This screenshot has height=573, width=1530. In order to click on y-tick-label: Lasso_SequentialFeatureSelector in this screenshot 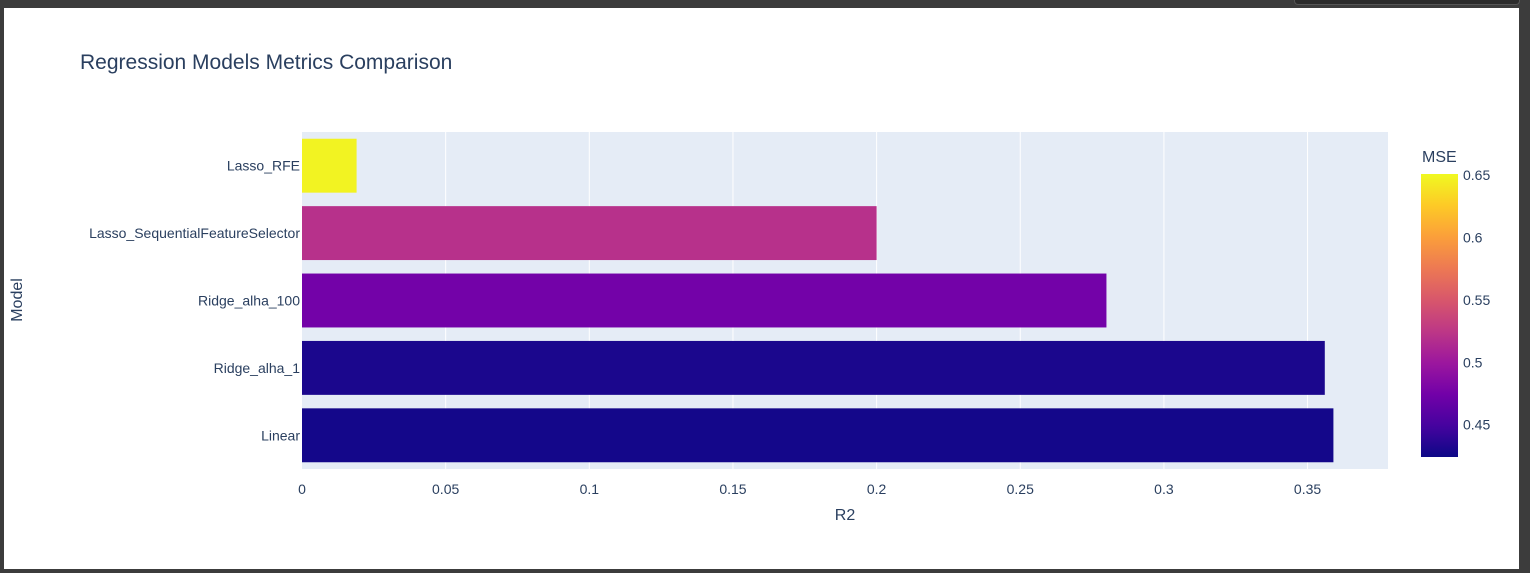, I will do `click(194, 233)`.